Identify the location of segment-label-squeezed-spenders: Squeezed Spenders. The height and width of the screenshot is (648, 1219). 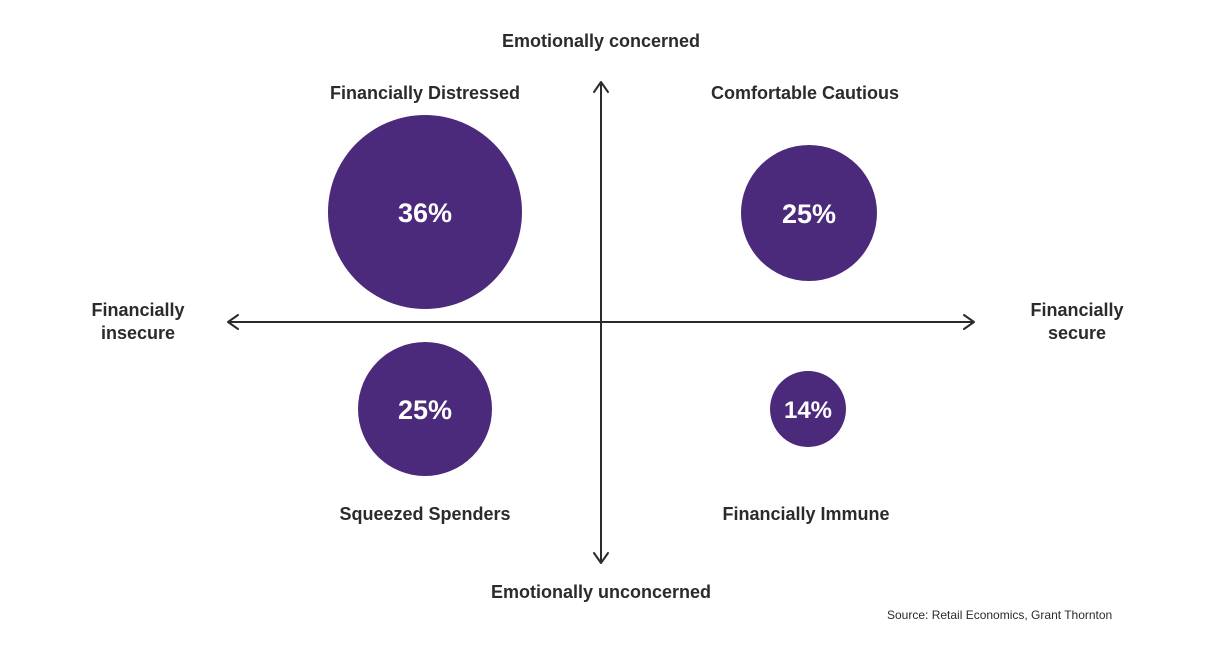
(425, 514).